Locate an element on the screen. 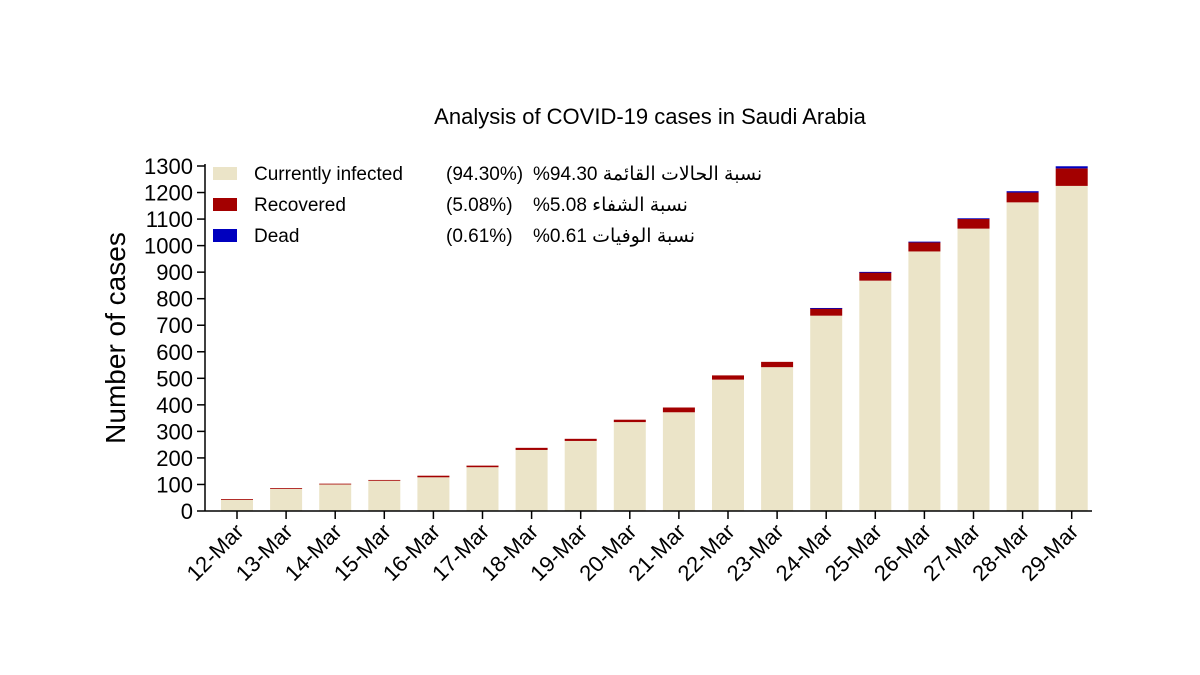 This screenshot has height=675, width=1200. y-axis-label: Number of cases is located at coordinates (115, 338).